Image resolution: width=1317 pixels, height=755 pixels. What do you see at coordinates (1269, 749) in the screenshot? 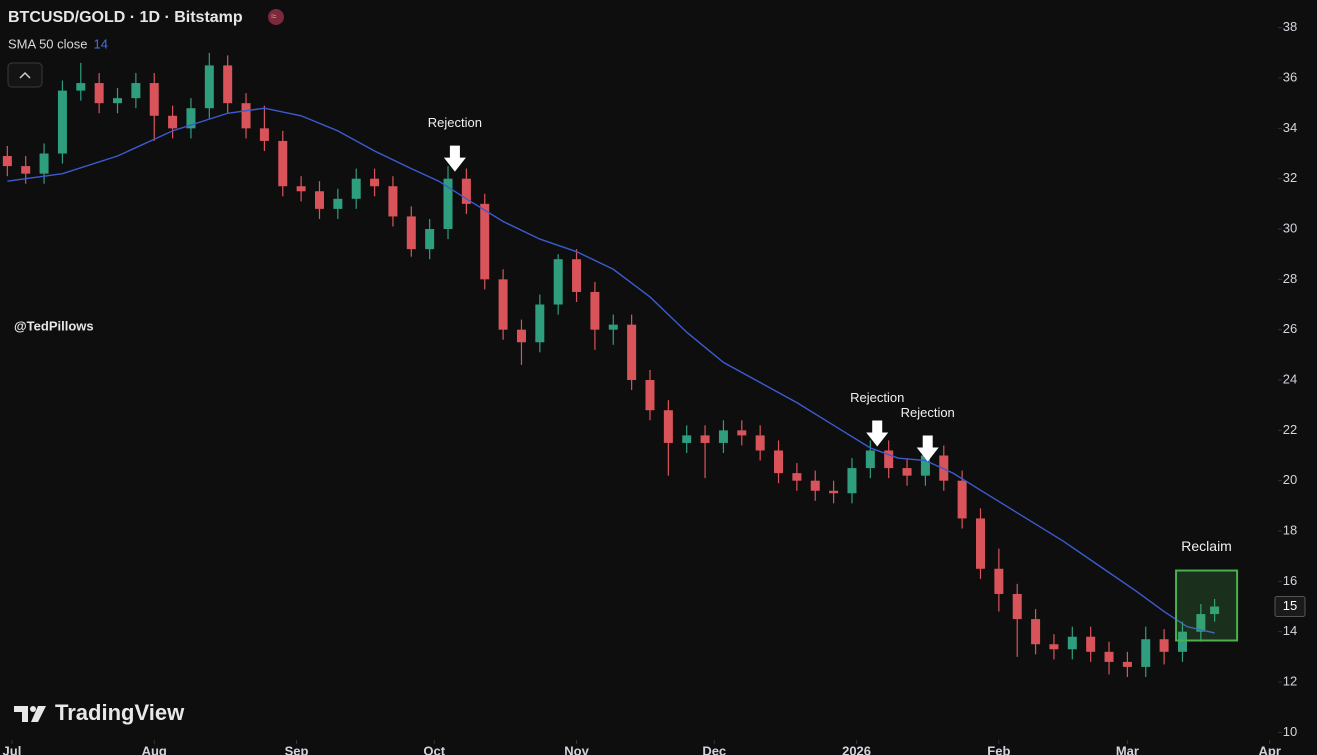
I see `x-tick-label: Apr` at bounding box center [1269, 749].